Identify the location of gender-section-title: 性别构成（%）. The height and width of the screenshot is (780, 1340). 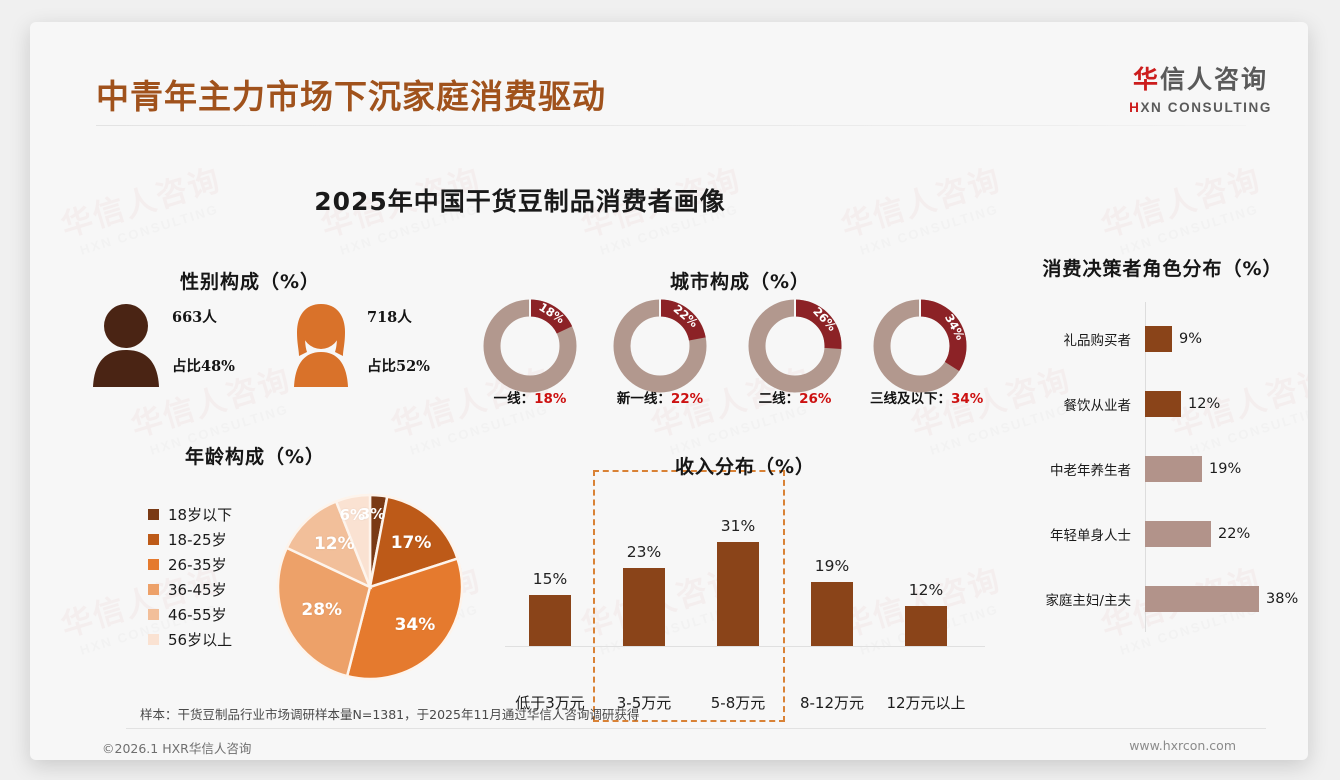
(250, 282).